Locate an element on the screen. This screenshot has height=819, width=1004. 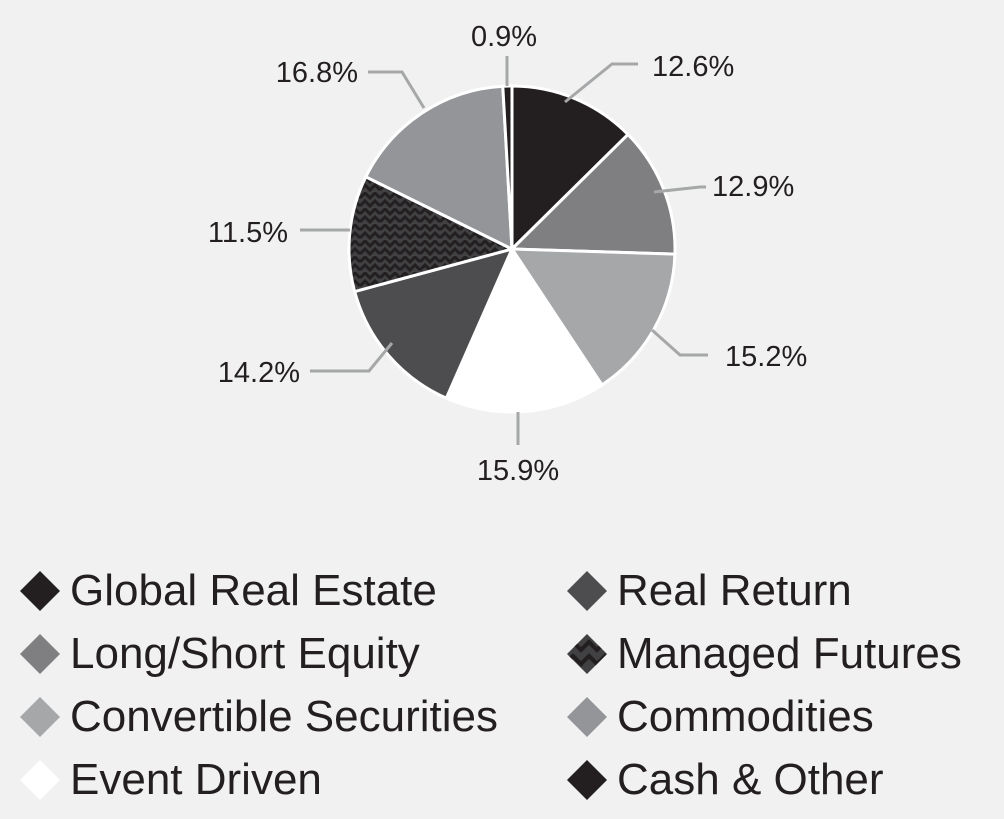
slice-value-label: 11.5% is located at coordinates (248, 233).